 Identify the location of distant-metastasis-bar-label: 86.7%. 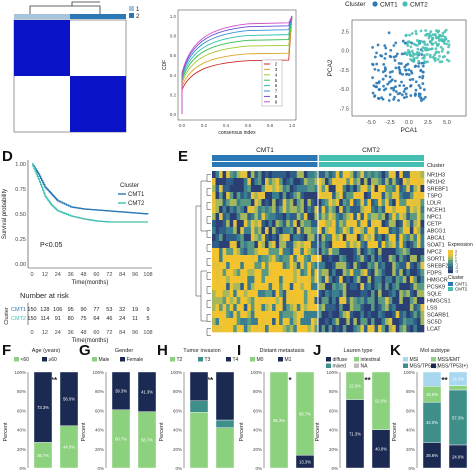
(305, 413).